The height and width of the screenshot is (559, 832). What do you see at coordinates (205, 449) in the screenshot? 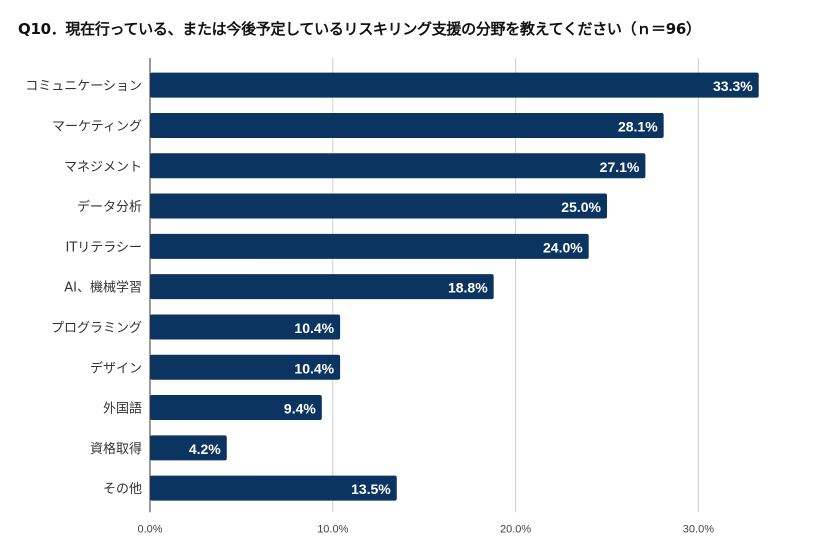
I see `data-label: 4.2%` at bounding box center [205, 449].